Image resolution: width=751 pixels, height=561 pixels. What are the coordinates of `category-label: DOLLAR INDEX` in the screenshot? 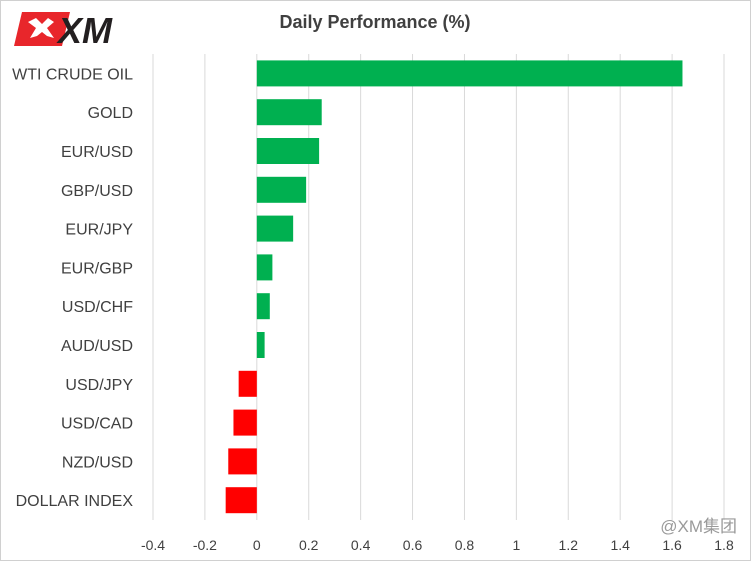 It's located at (75, 501).